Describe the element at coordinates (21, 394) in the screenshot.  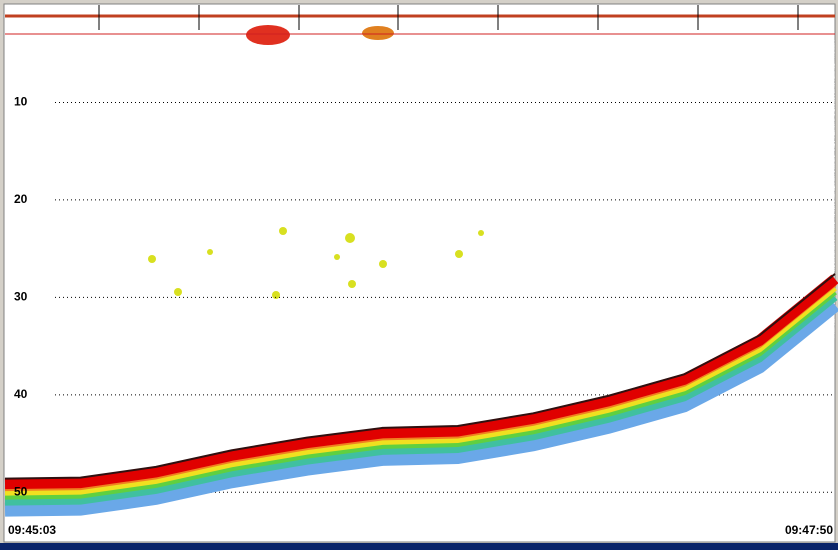
I see `y-tick-label: 40` at that location.